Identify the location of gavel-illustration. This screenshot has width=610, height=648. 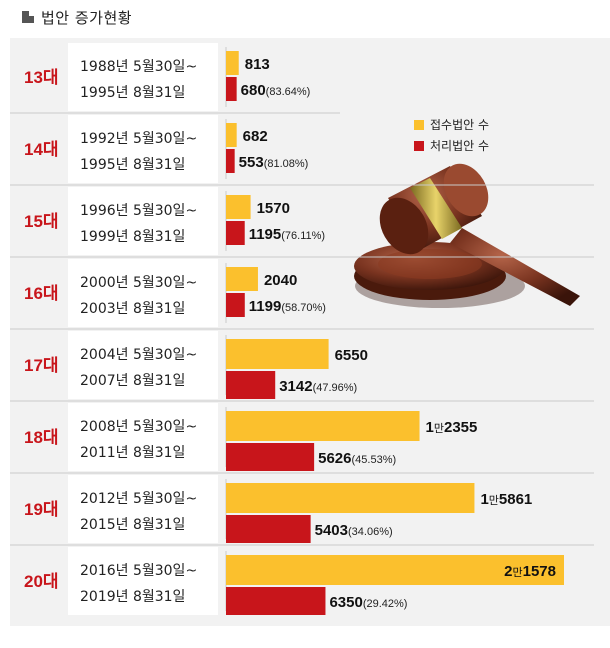
(467, 235).